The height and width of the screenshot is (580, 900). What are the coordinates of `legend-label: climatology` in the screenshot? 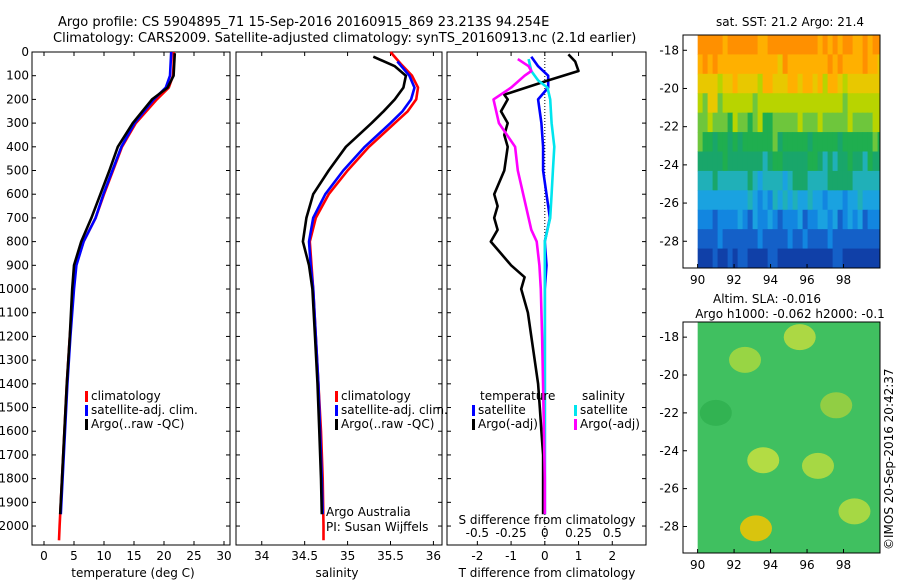 It's located at (126, 396).